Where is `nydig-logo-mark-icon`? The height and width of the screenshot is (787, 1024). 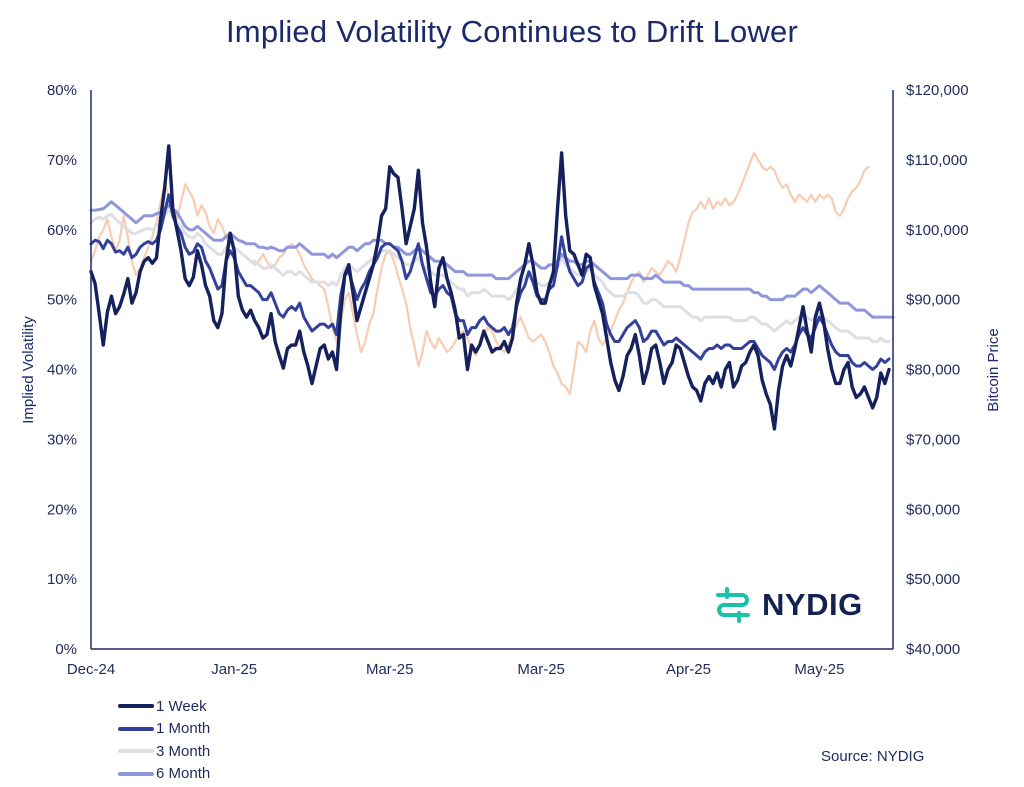
nydig-logo-mark-icon is located at coordinates (733, 605).